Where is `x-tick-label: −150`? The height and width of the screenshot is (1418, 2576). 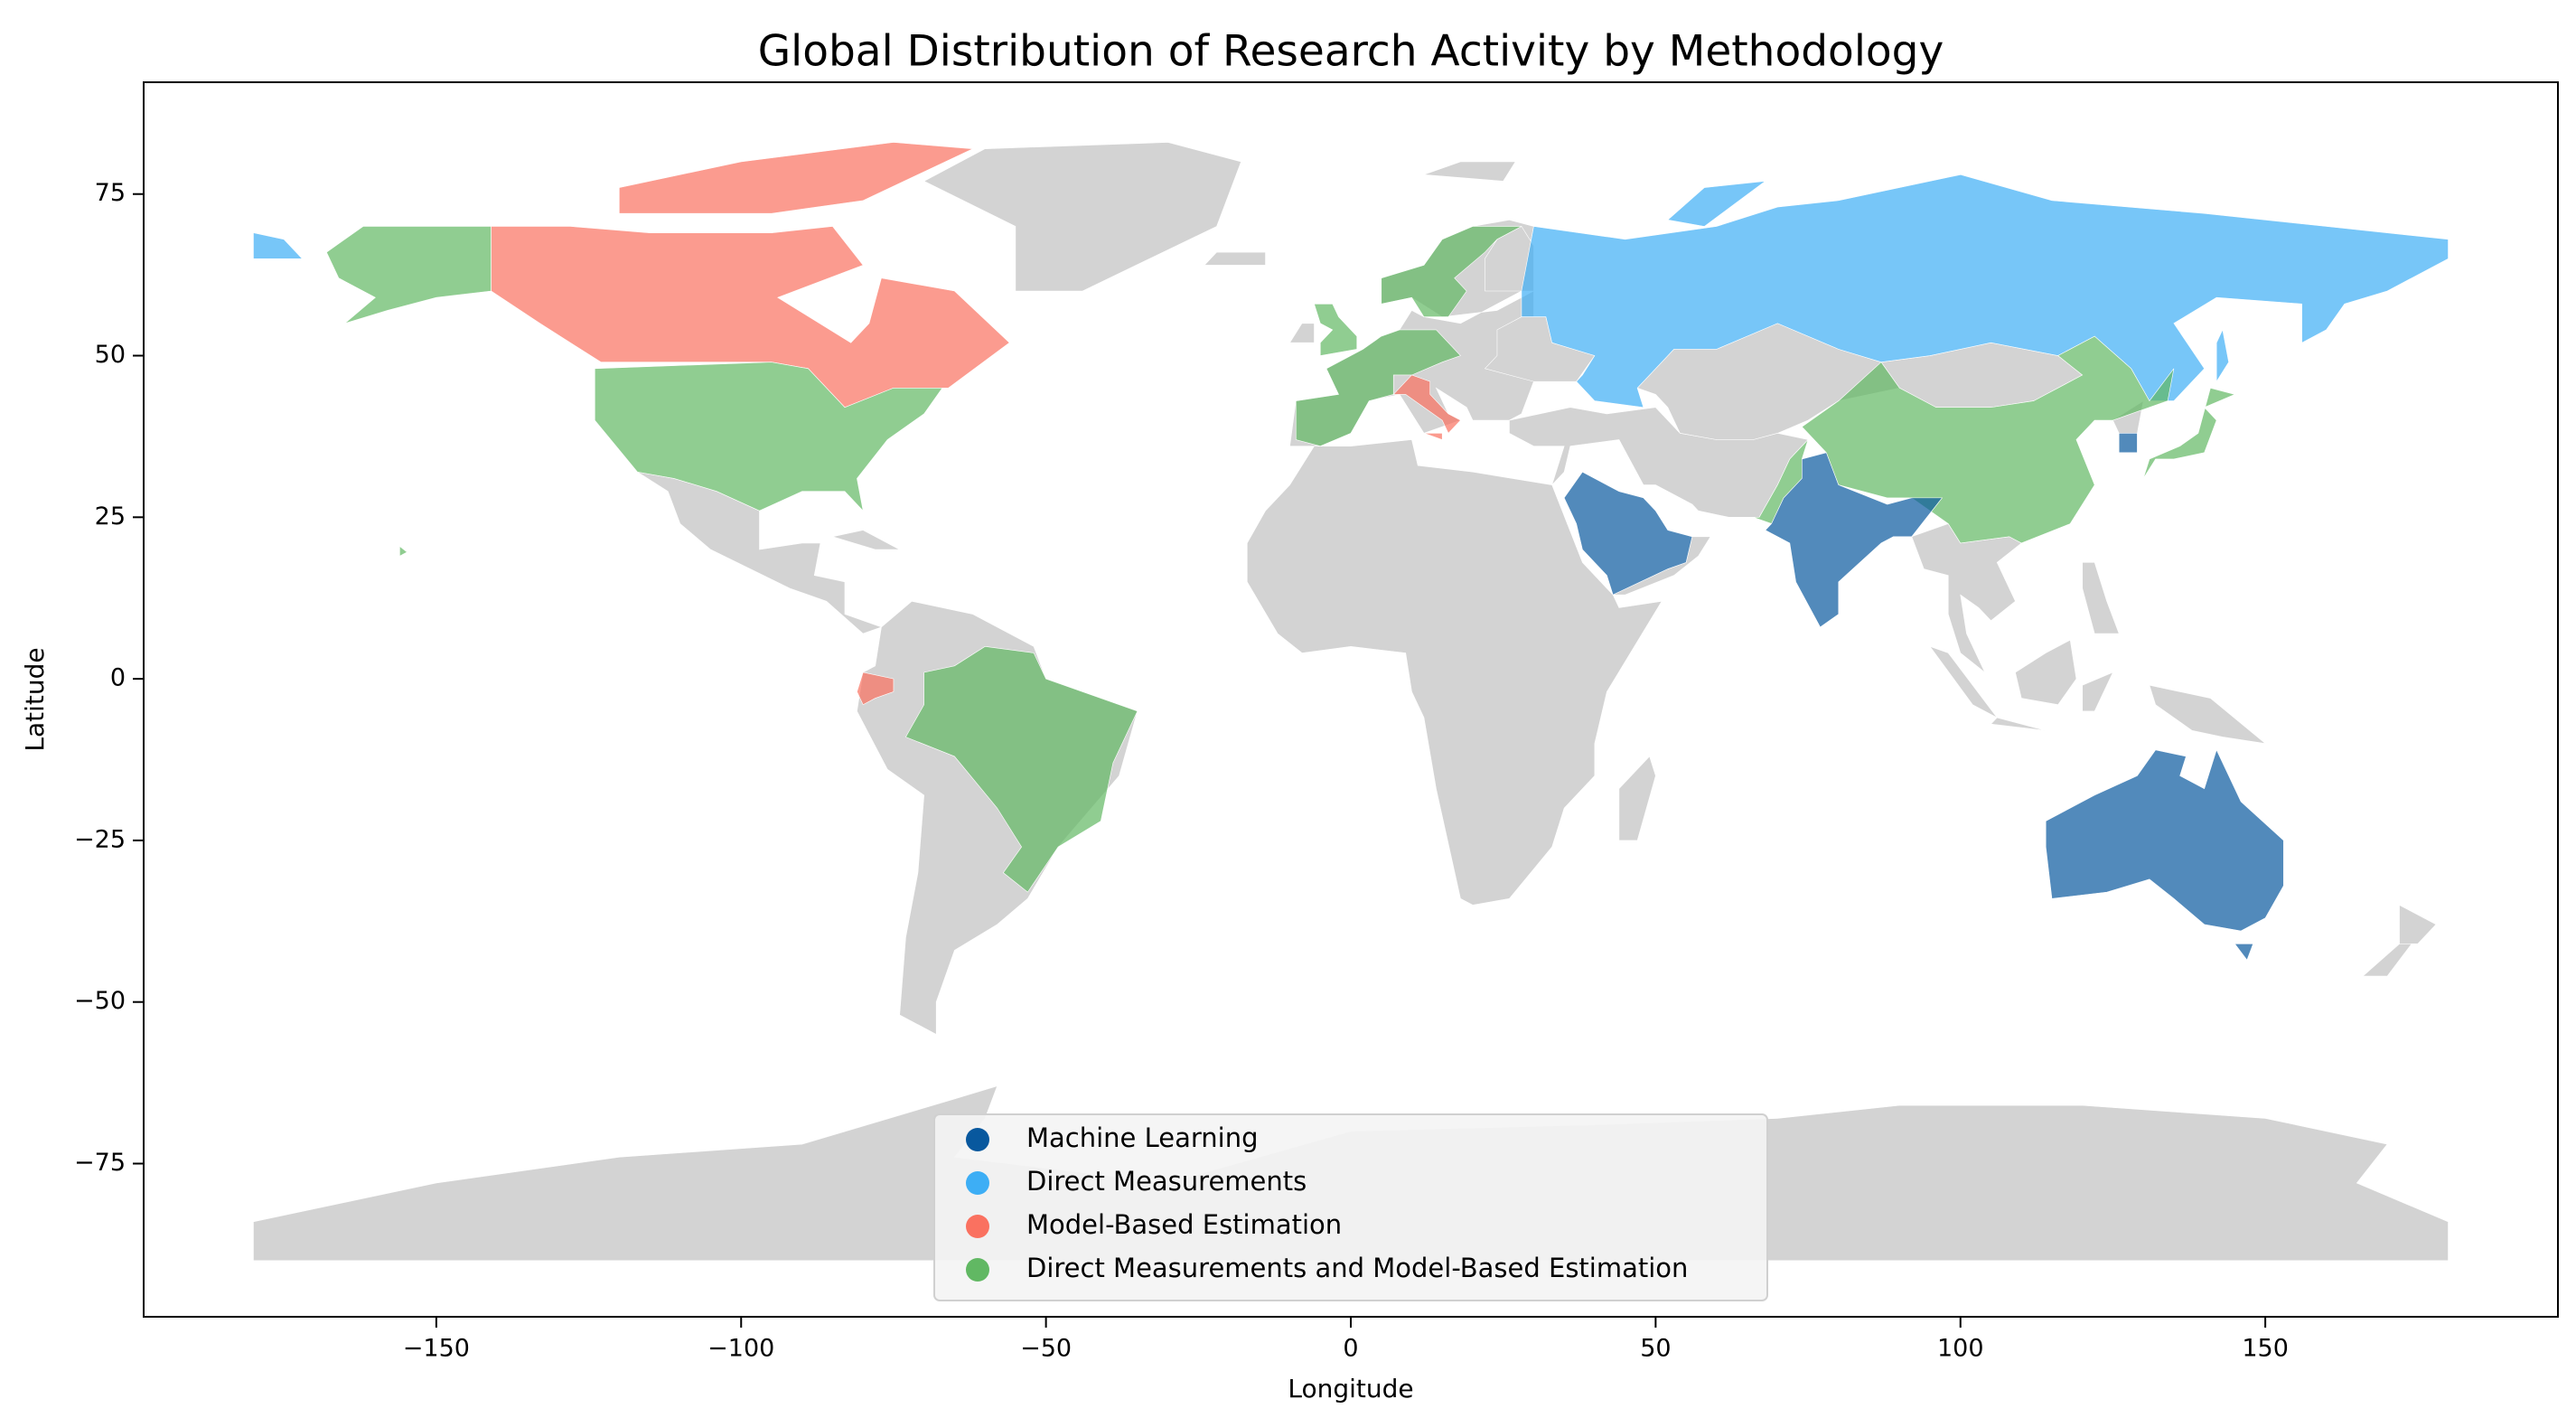 x-tick-label: −150 is located at coordinates (436, 1349).